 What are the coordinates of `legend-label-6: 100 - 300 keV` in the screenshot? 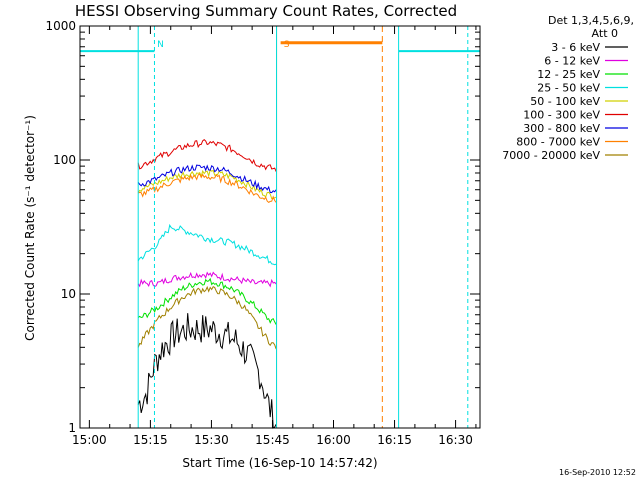 It's located at (561, 115).